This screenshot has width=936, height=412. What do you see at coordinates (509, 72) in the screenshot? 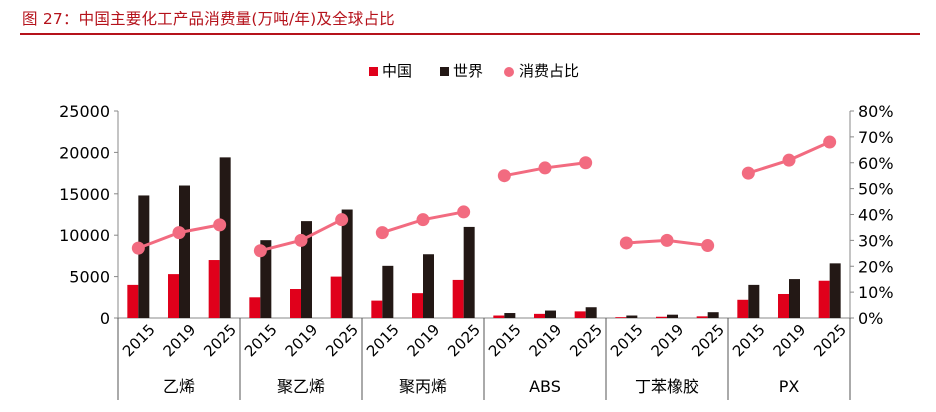
I see `legend-marker-share` at bounding box center [509, 72].